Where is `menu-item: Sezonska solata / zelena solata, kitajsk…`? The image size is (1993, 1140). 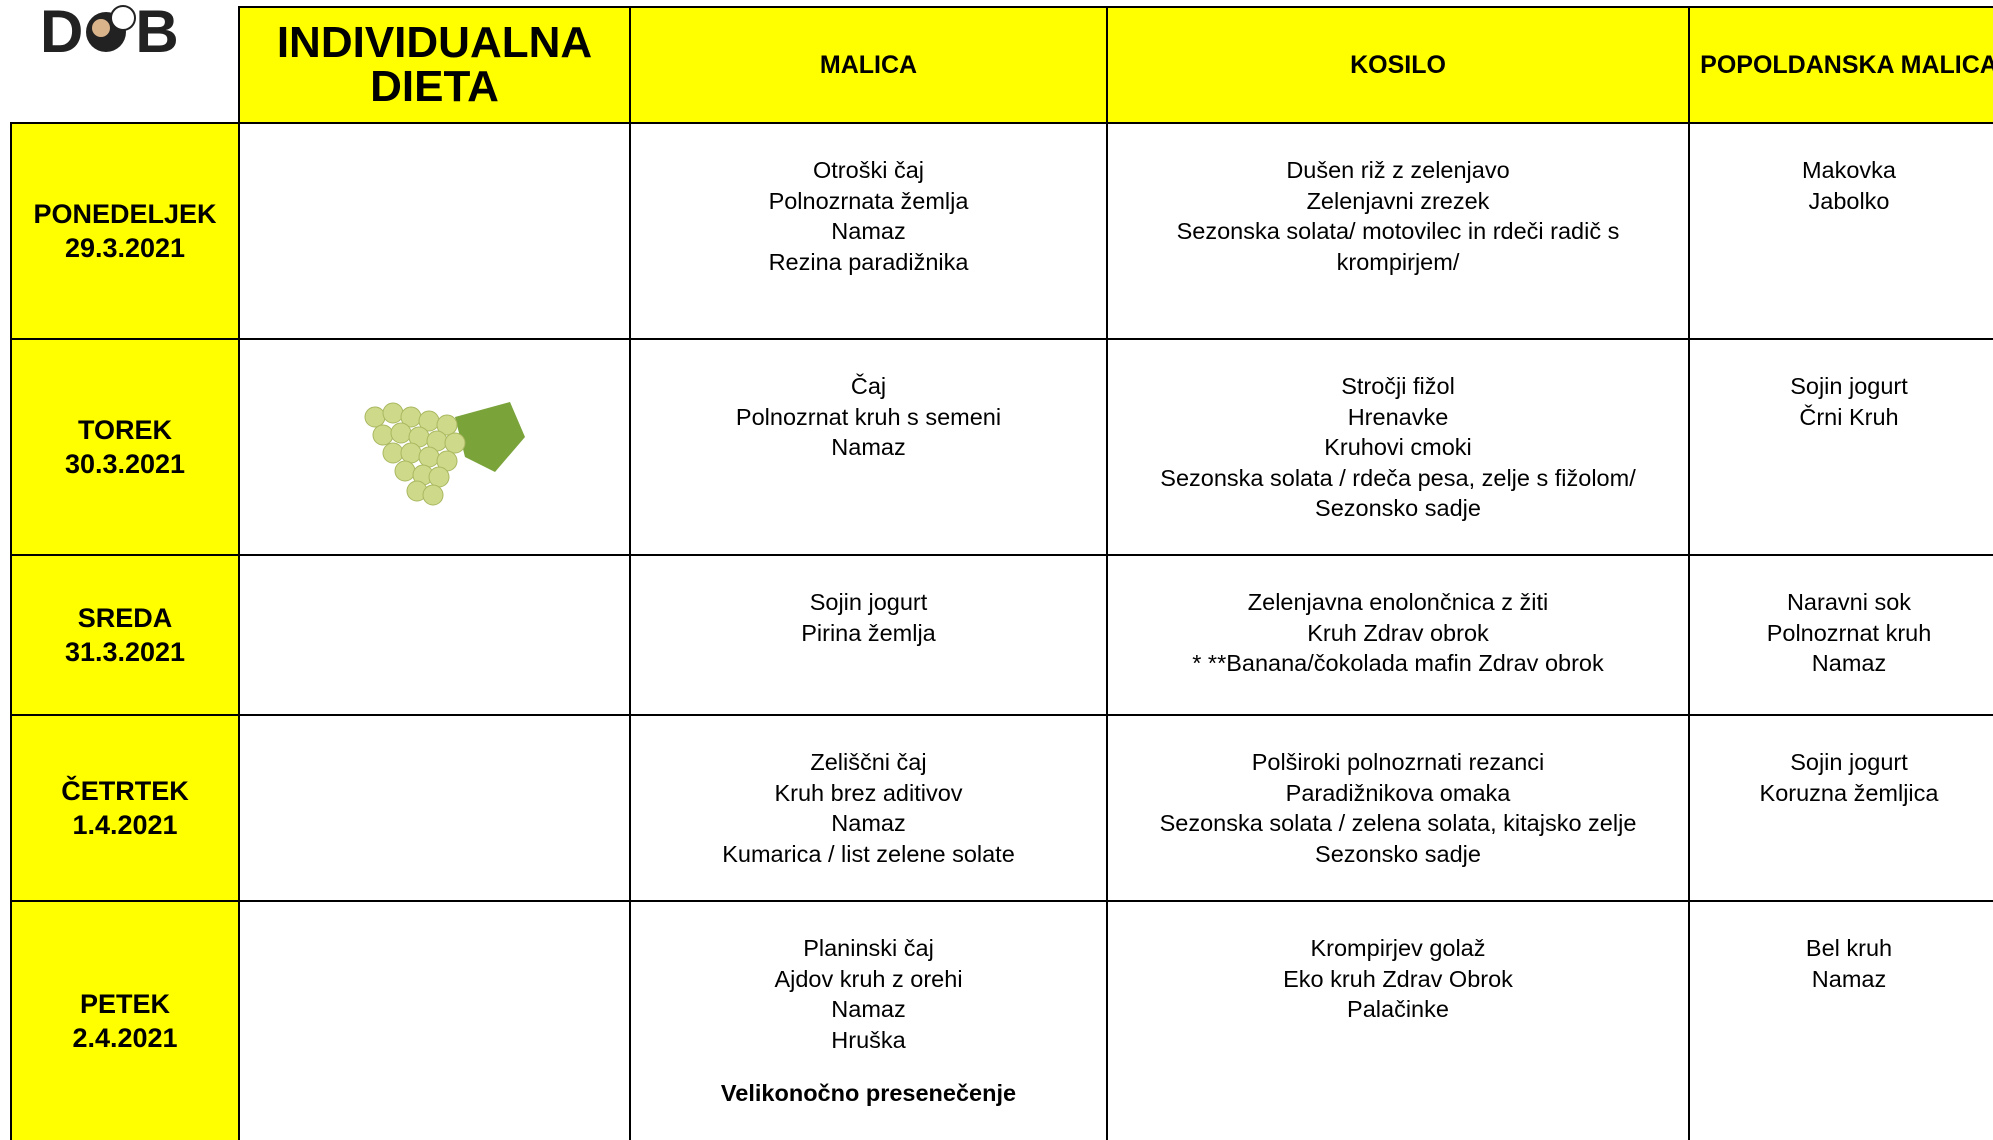 menu-item: Sezonska solata / zelena solata, kitajsk… is located at coordinates (1398, 823).